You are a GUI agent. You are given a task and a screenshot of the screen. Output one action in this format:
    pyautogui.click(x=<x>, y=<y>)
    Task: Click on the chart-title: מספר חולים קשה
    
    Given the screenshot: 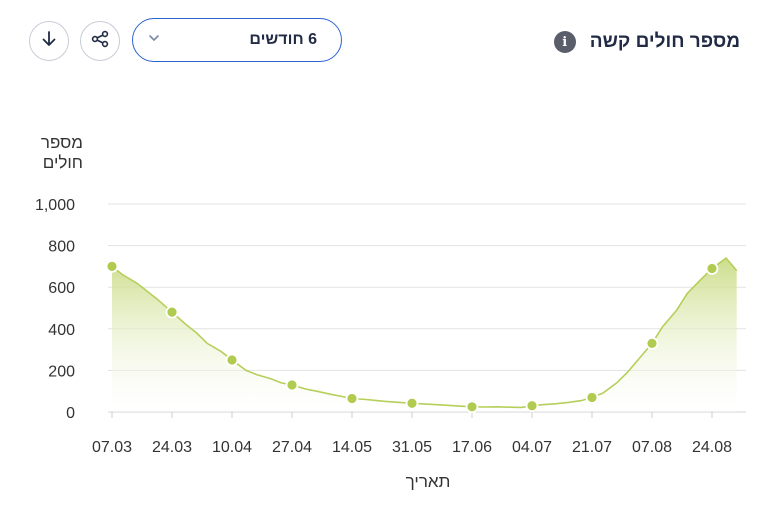 What is the action you would take?
    pyautogui.click(x=664, y=41)
    